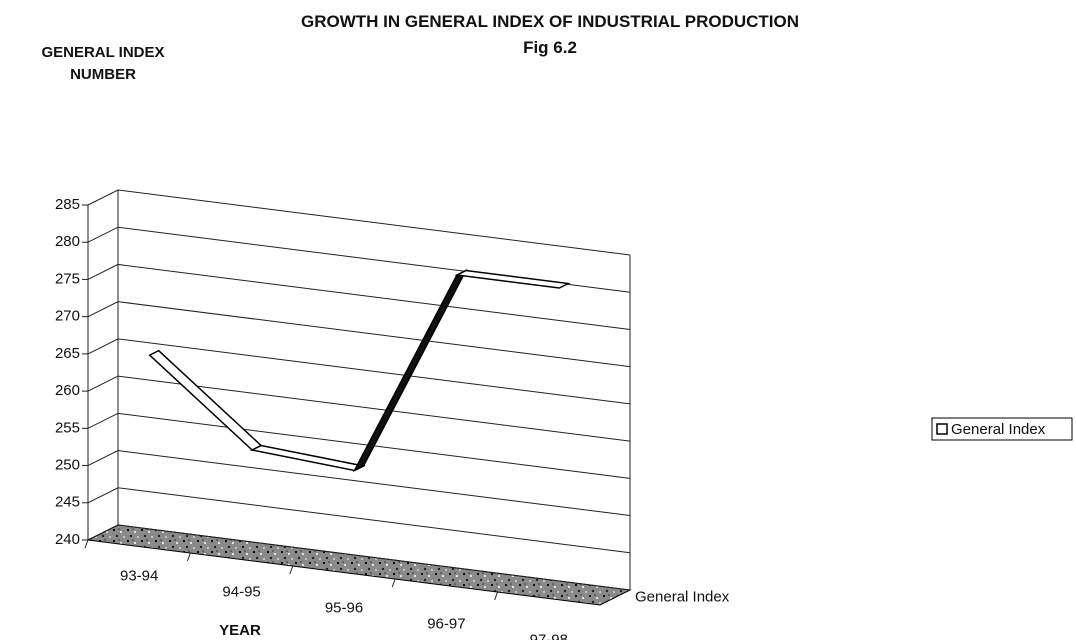 Image resolution: width=1076 pixels, height=640 pixels. What do you see at coordinates (67, 278) in the screenshot?
I see `y-tick-label: 275` at bounding box center [67, 278].